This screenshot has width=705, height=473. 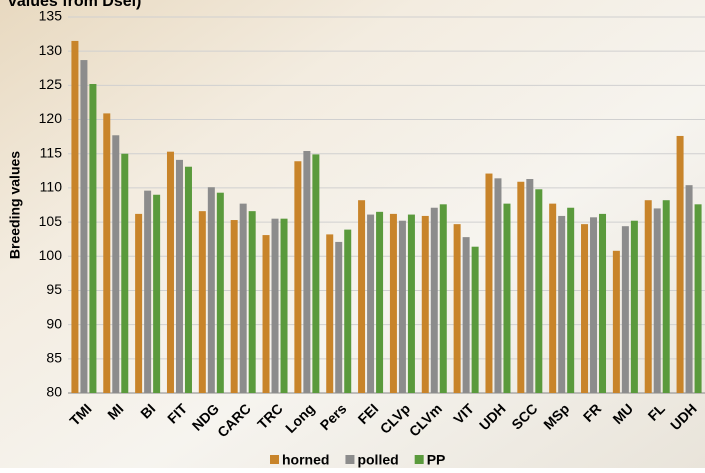 I want to click on y-tick-label: 105, so click(x=51, y=221).